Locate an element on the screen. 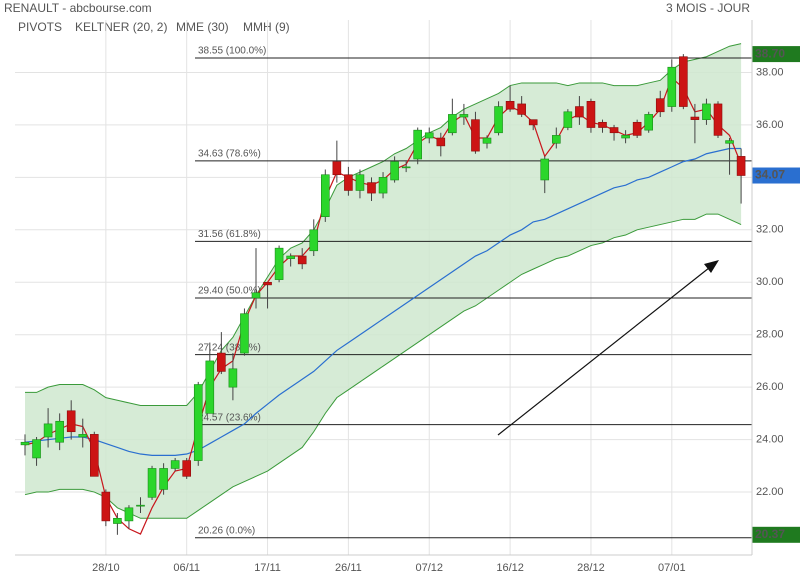 The width and height of the screenshot is (800, 580). pivot-label: 27.24 (38.2%) is located at coordinates (229, 347).